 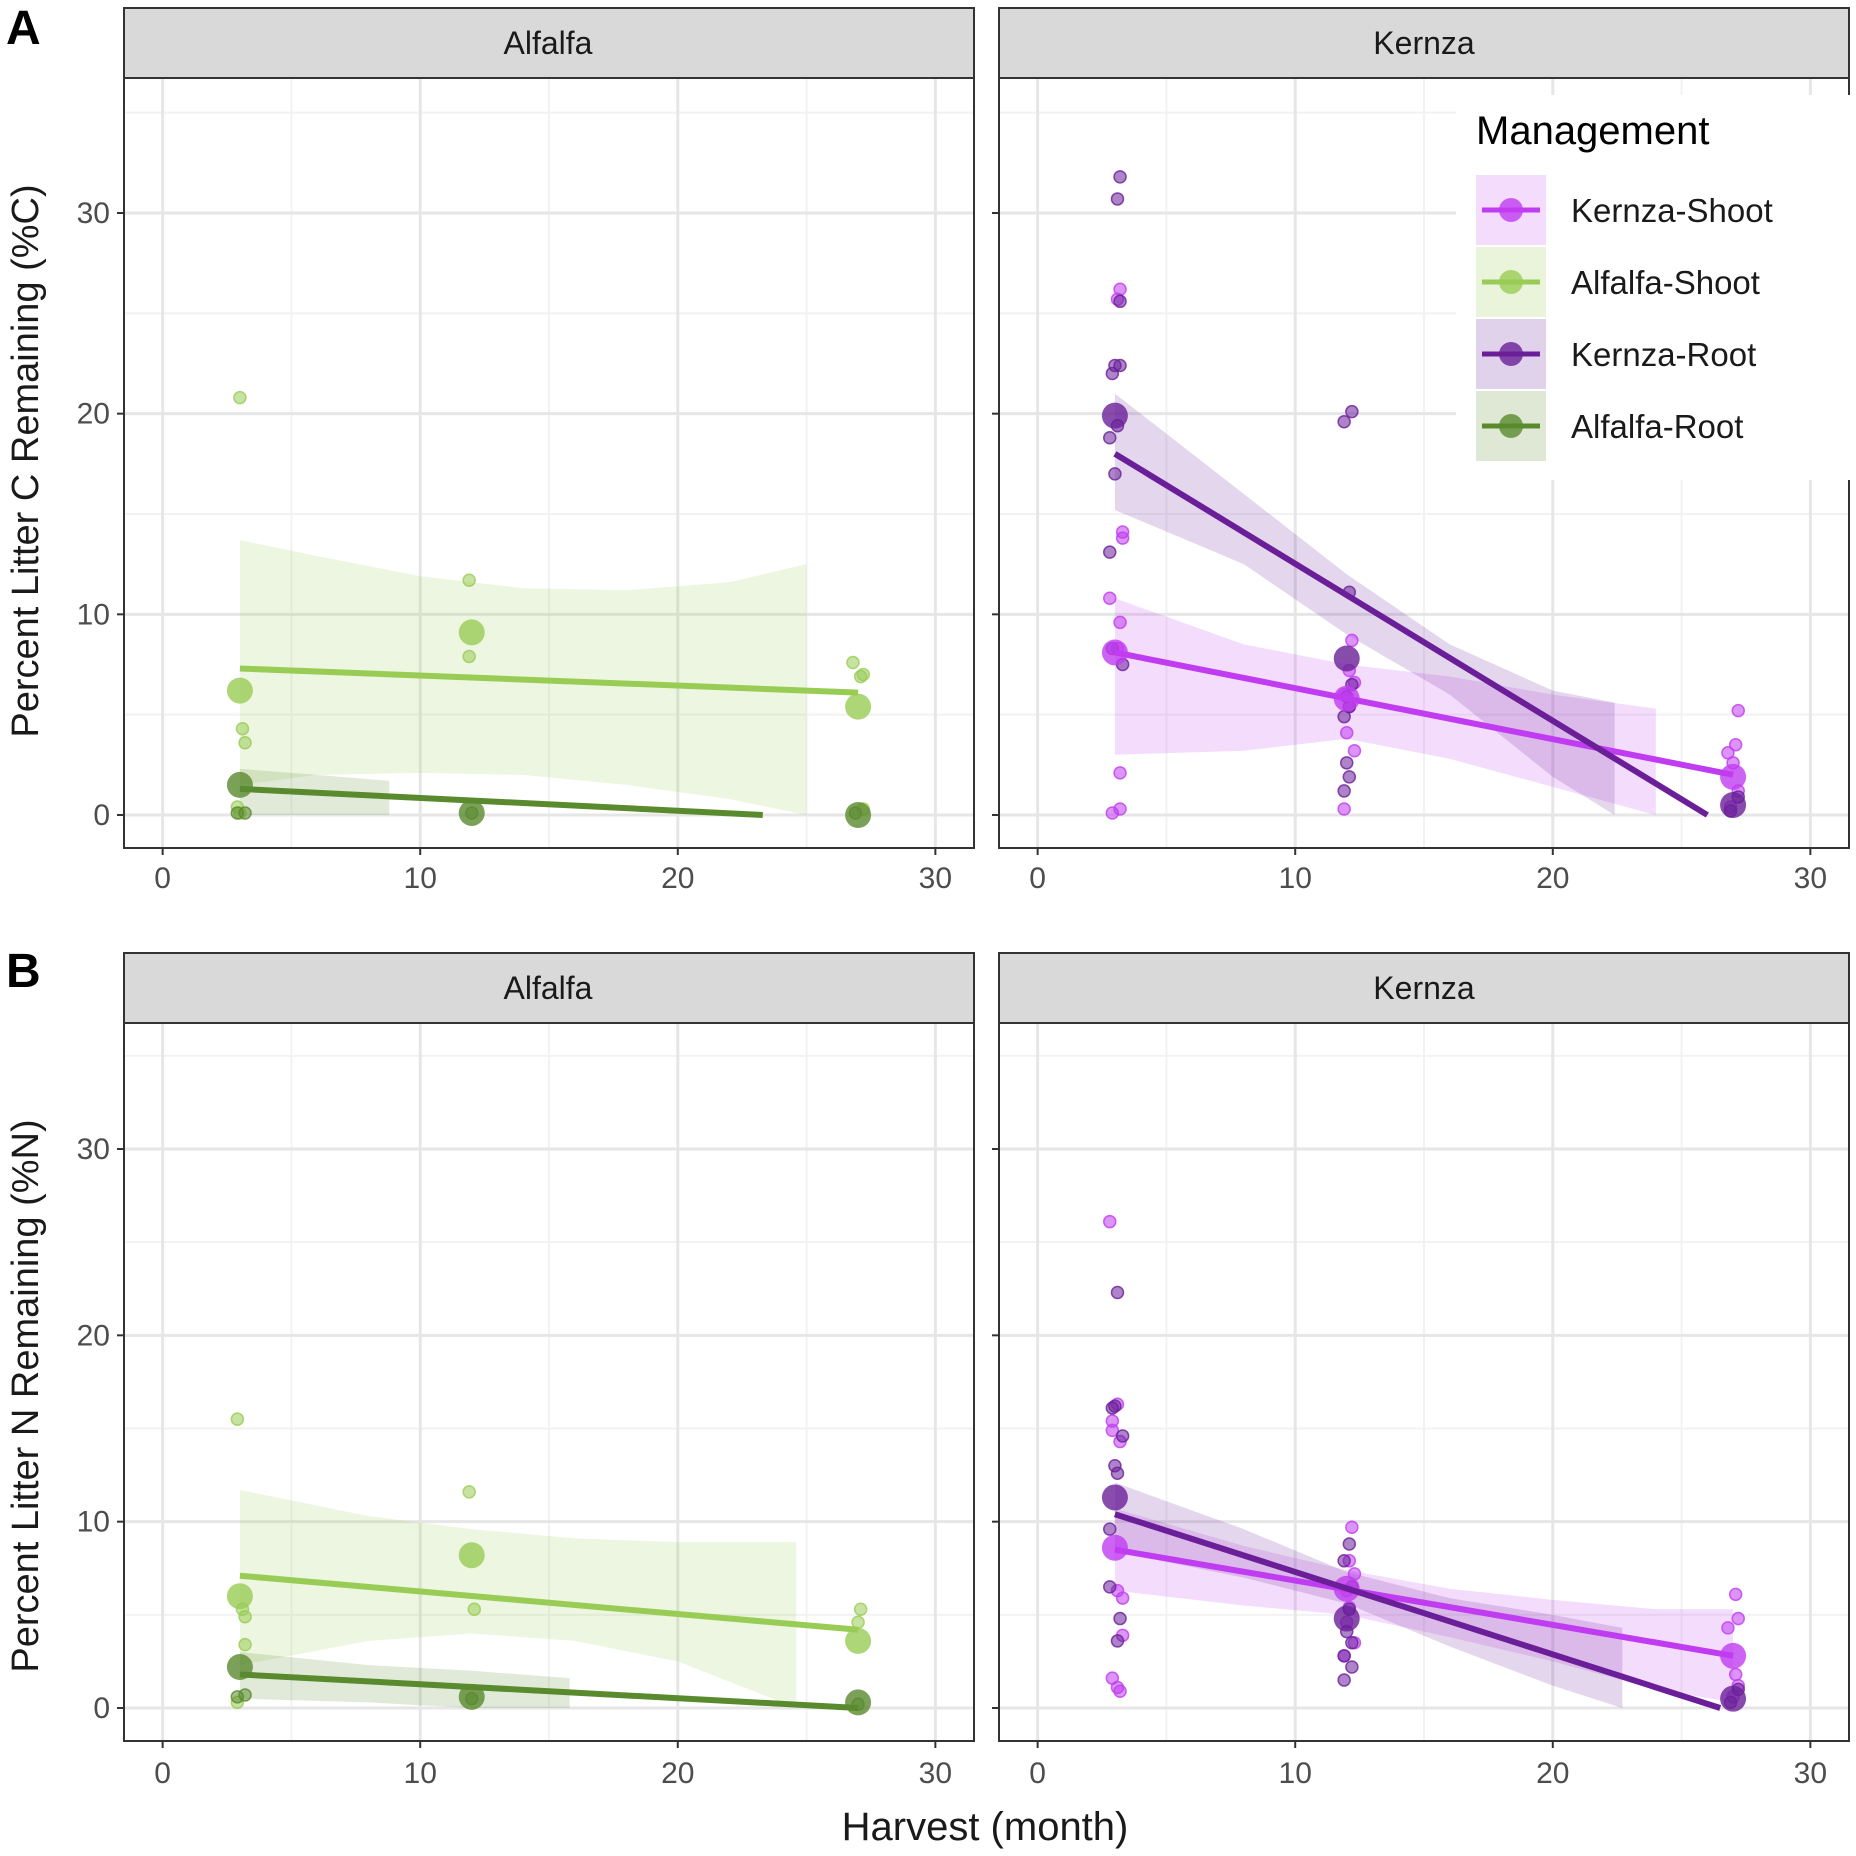 What do you see at coordinates (93, 1335) in the screenshot?
I see `y-tick-label: 20` at bounding box center [93, 1335].